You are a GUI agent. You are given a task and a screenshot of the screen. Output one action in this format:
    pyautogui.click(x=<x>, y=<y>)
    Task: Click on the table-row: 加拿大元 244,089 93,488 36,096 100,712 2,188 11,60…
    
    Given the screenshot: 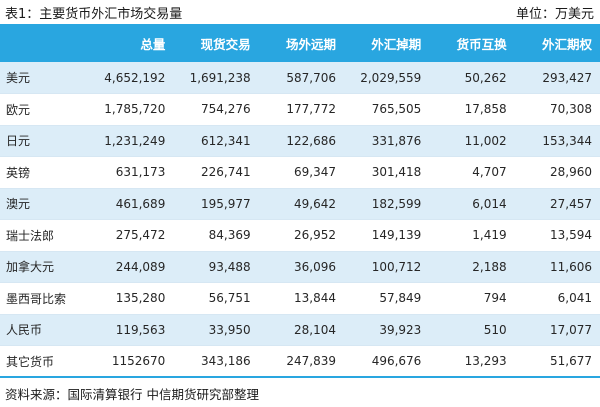 What is the action you would take?
    pyautogui.click(x=300, y=267)
    